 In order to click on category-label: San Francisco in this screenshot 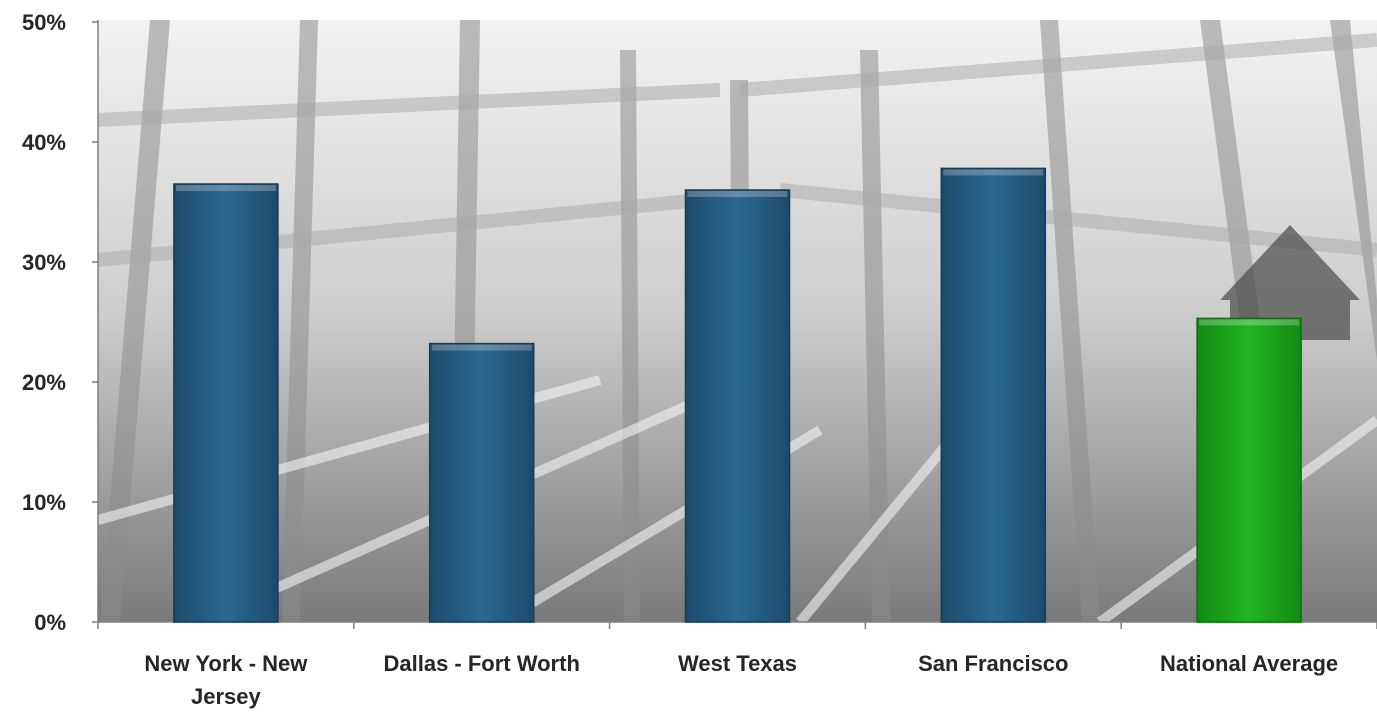, I will do `click(993, 663)`.